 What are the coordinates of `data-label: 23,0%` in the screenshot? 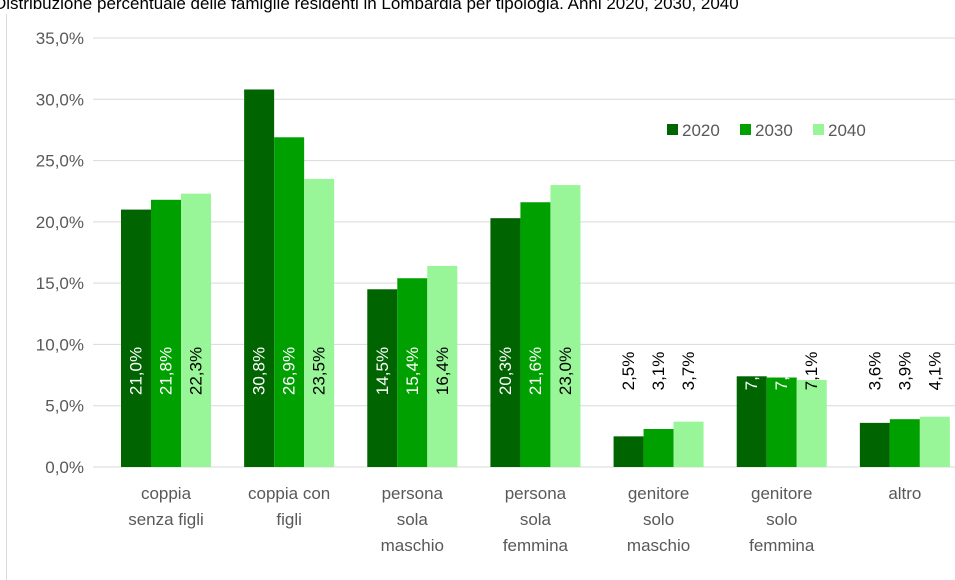 It's located at (565, 371).